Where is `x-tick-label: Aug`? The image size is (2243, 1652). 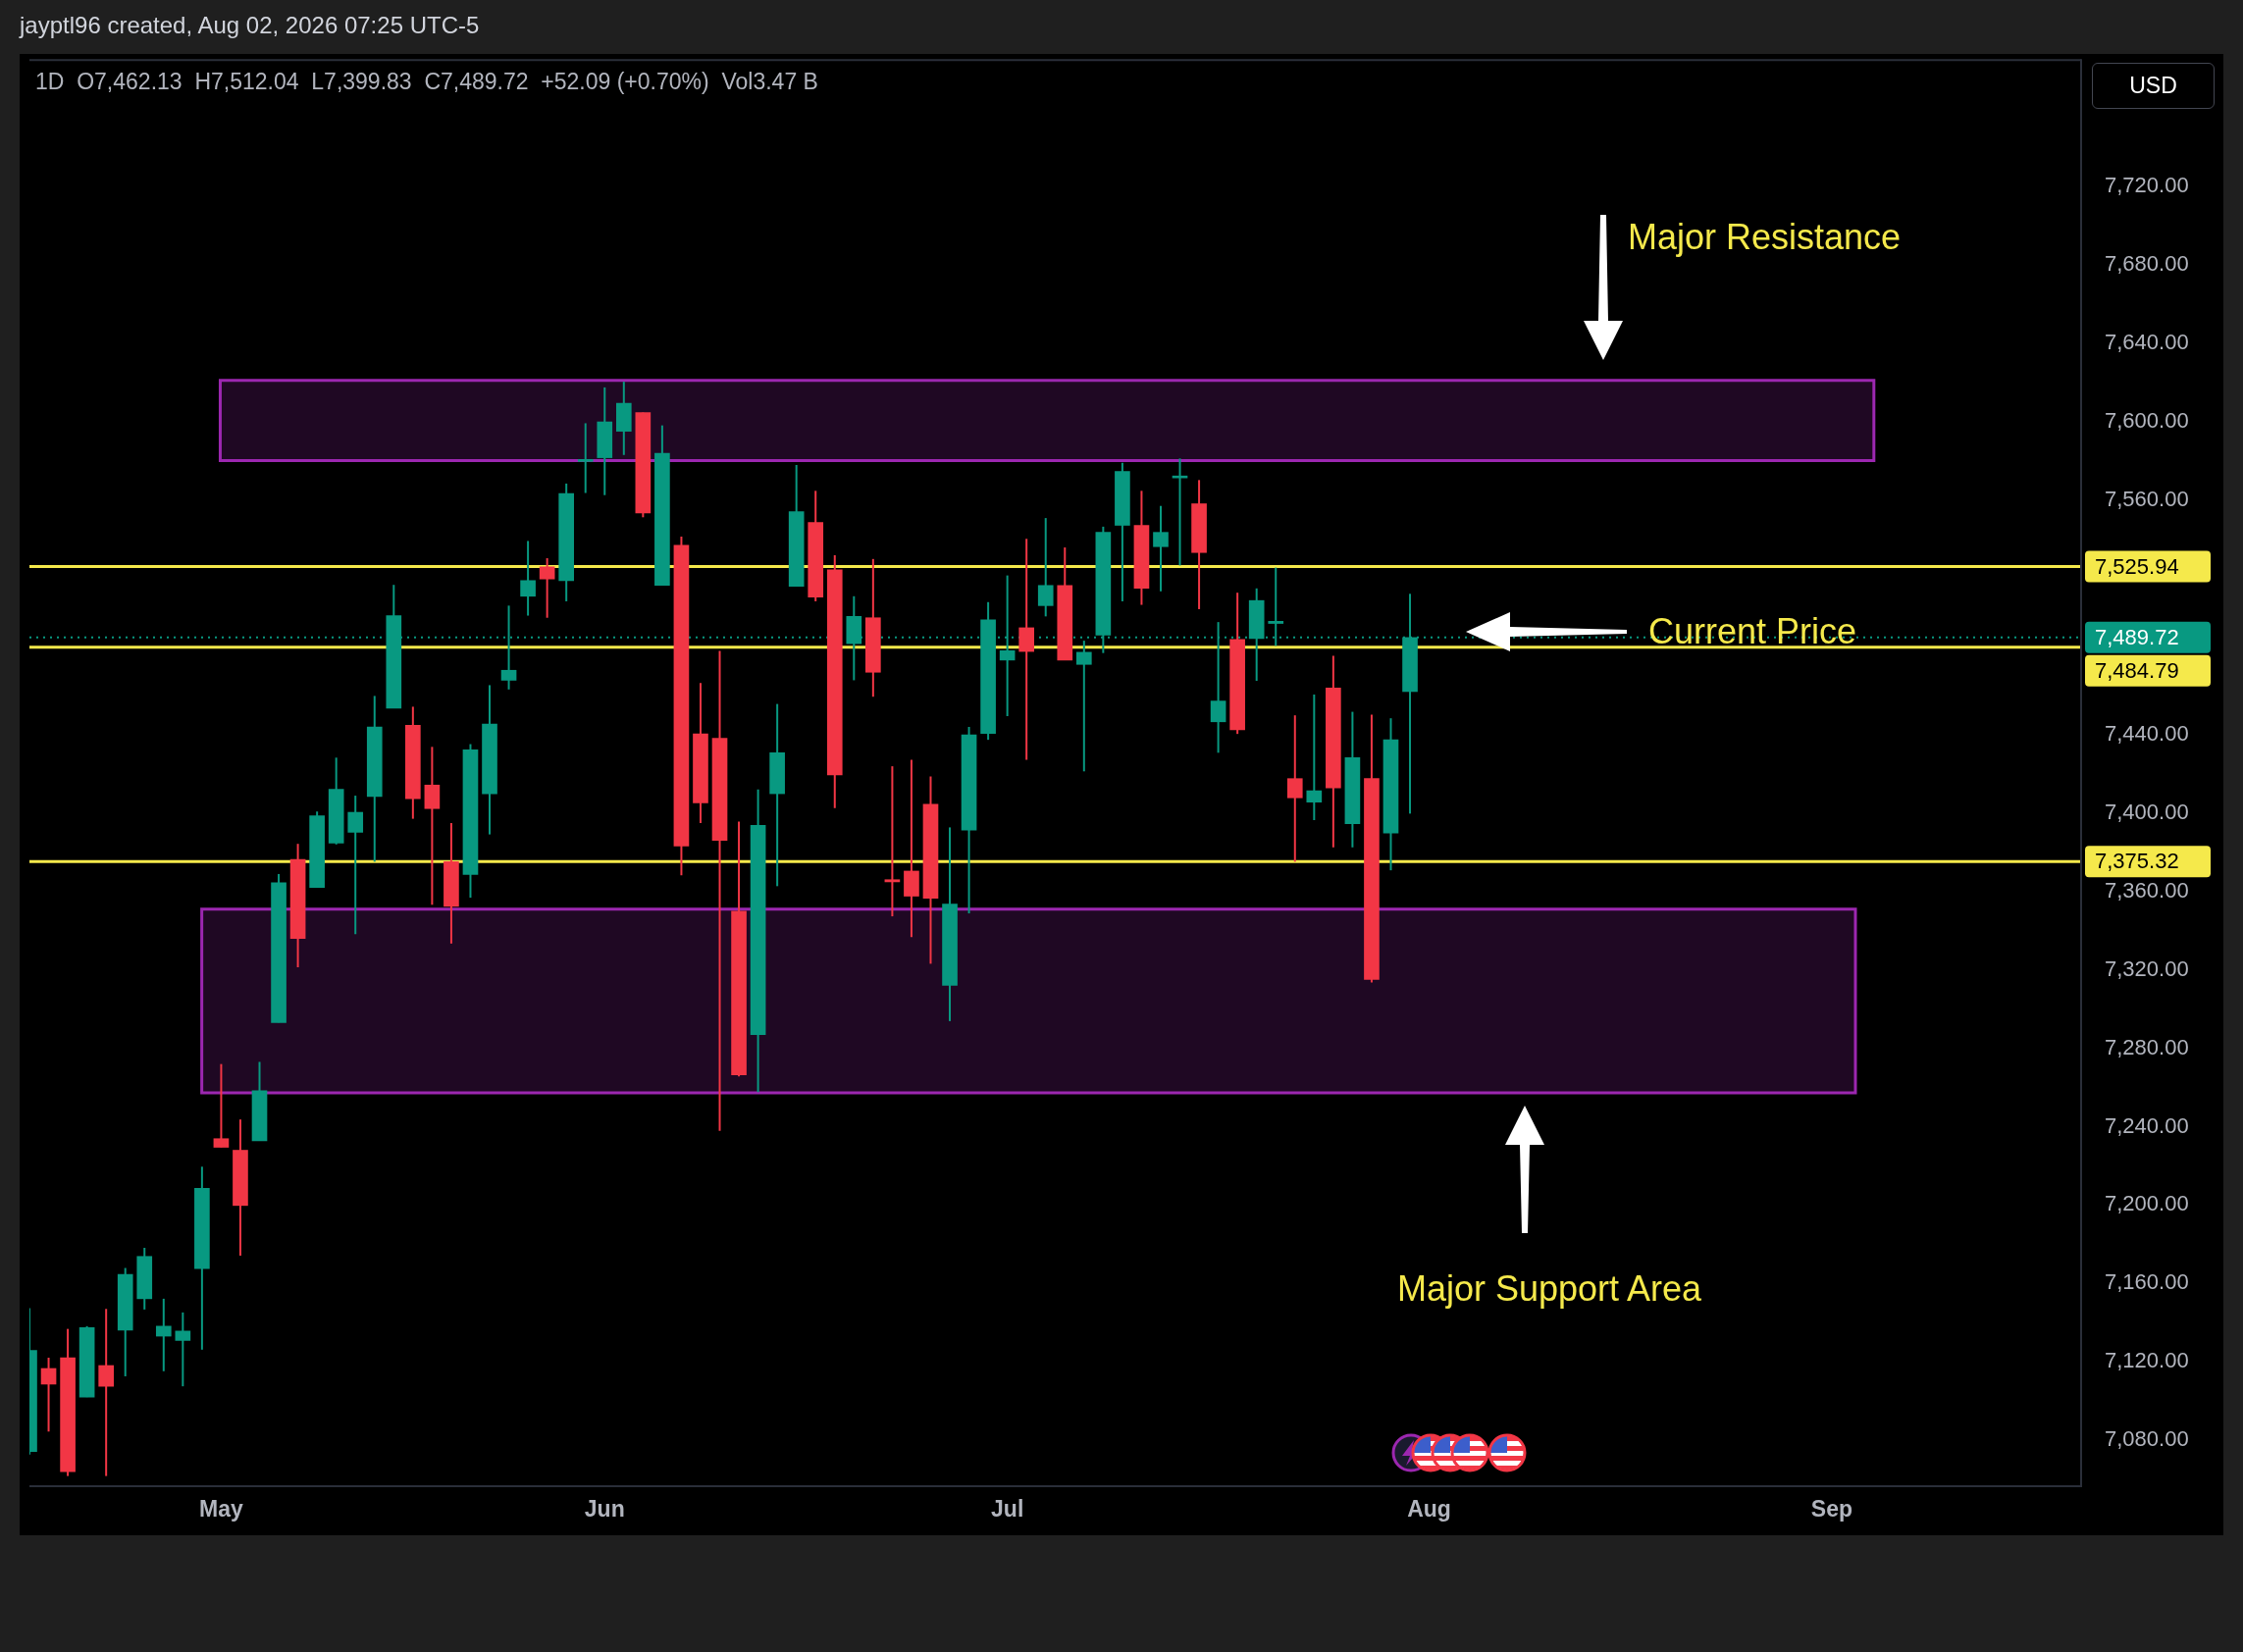 x-tick-label: Aug is located at coordinates (1429, 1509).